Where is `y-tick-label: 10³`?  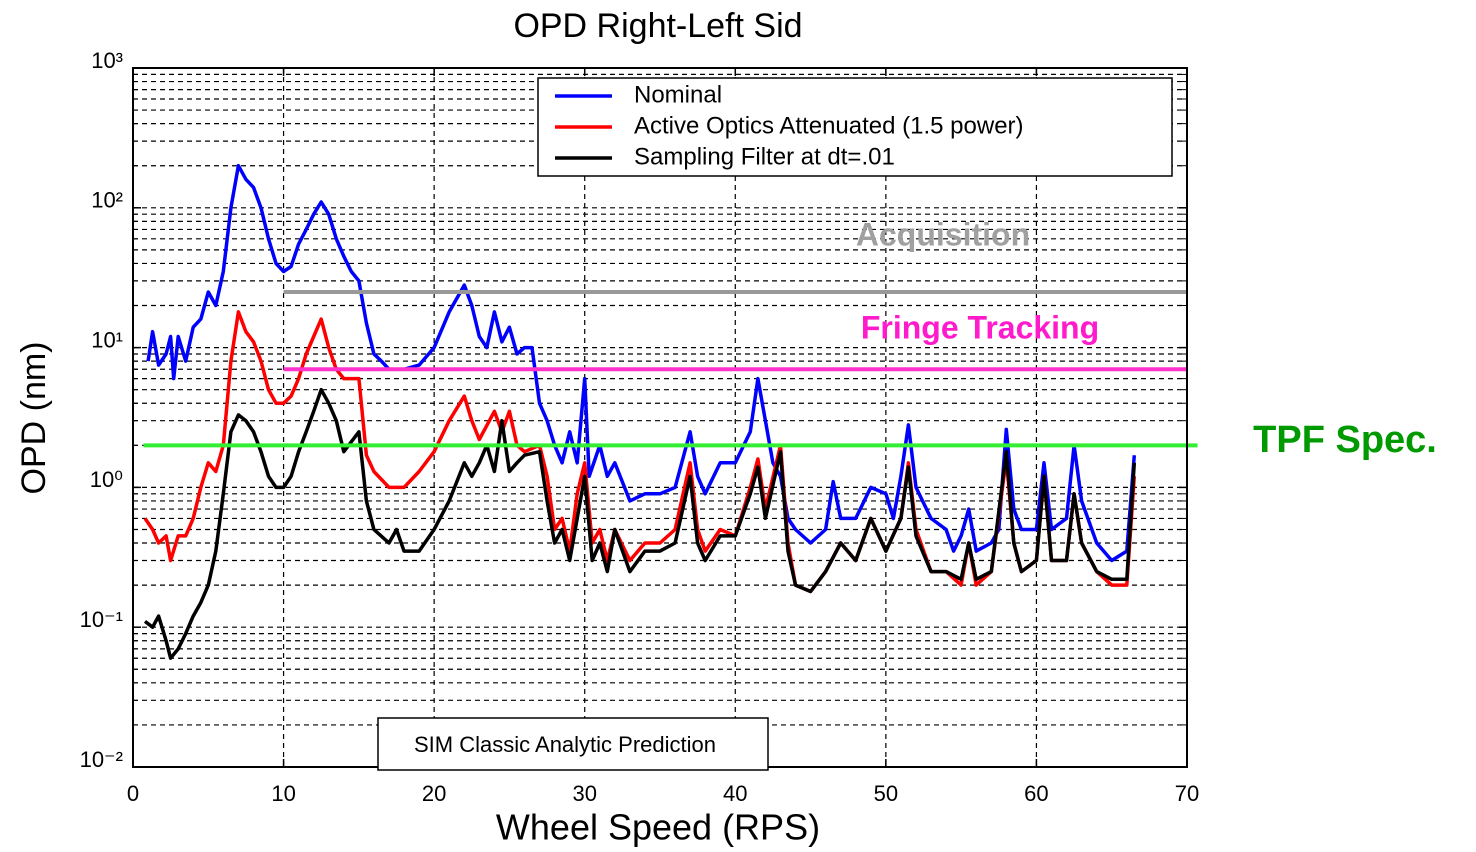
y-tick-label: 10³ is located at coordinates (107, 60).